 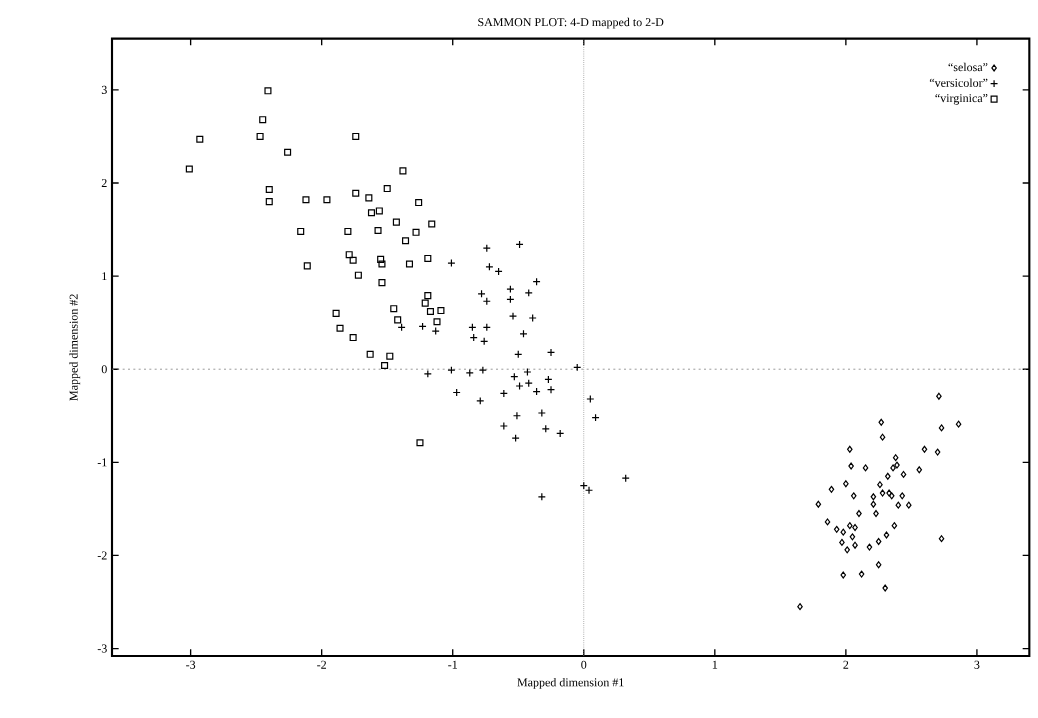 What do you see at coordinates (584, 664) in the screenshot?
I see `x-tick-label: 0` at bounding box center [584, 664].